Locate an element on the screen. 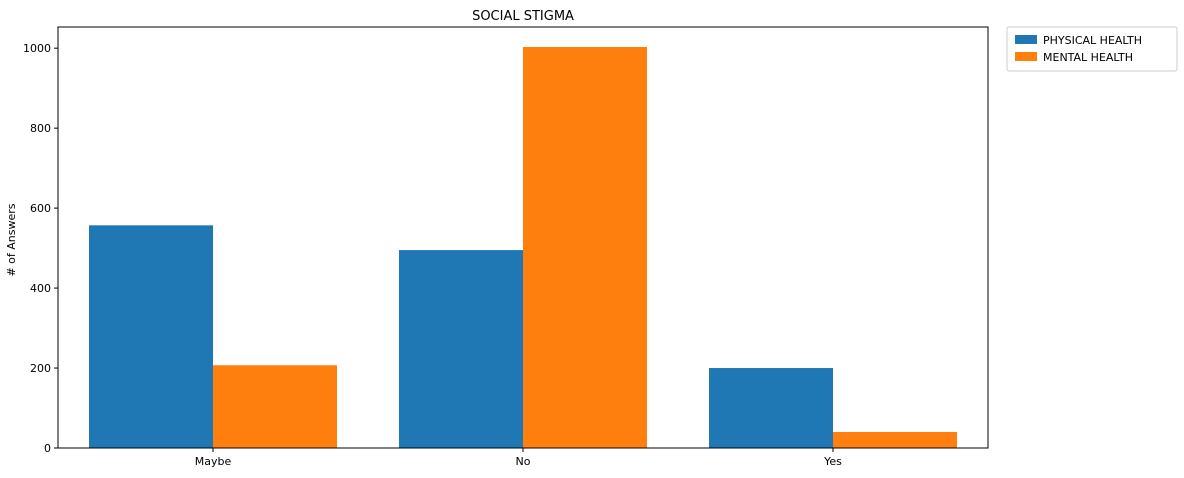 This screenshot has width=1184, height=478. x-tick-label: Yes is located at coordinates (832, 461).